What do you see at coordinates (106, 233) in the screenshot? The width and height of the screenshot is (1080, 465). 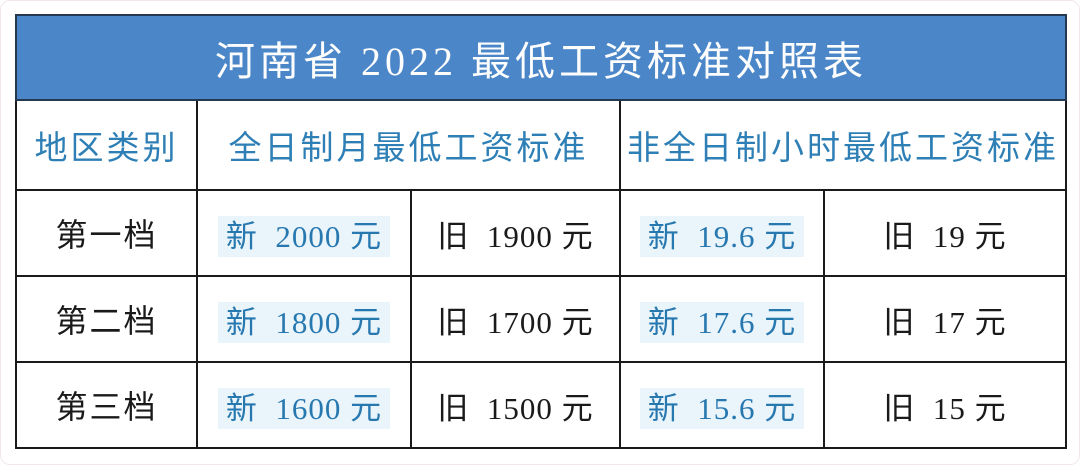 I see `region-cell: 第一档` at bounding box center [106, 233].